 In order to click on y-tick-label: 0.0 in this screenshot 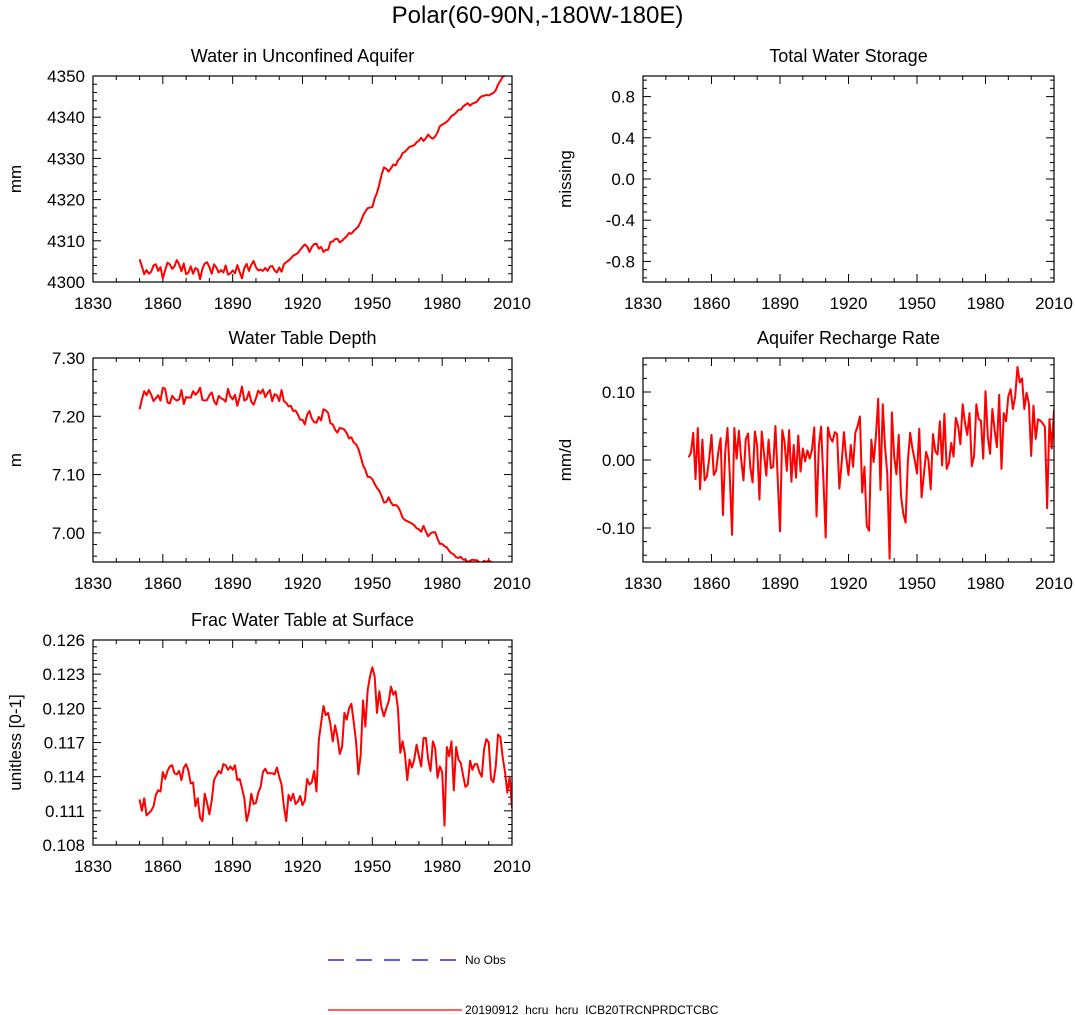, I will do `click(623, 179)`.